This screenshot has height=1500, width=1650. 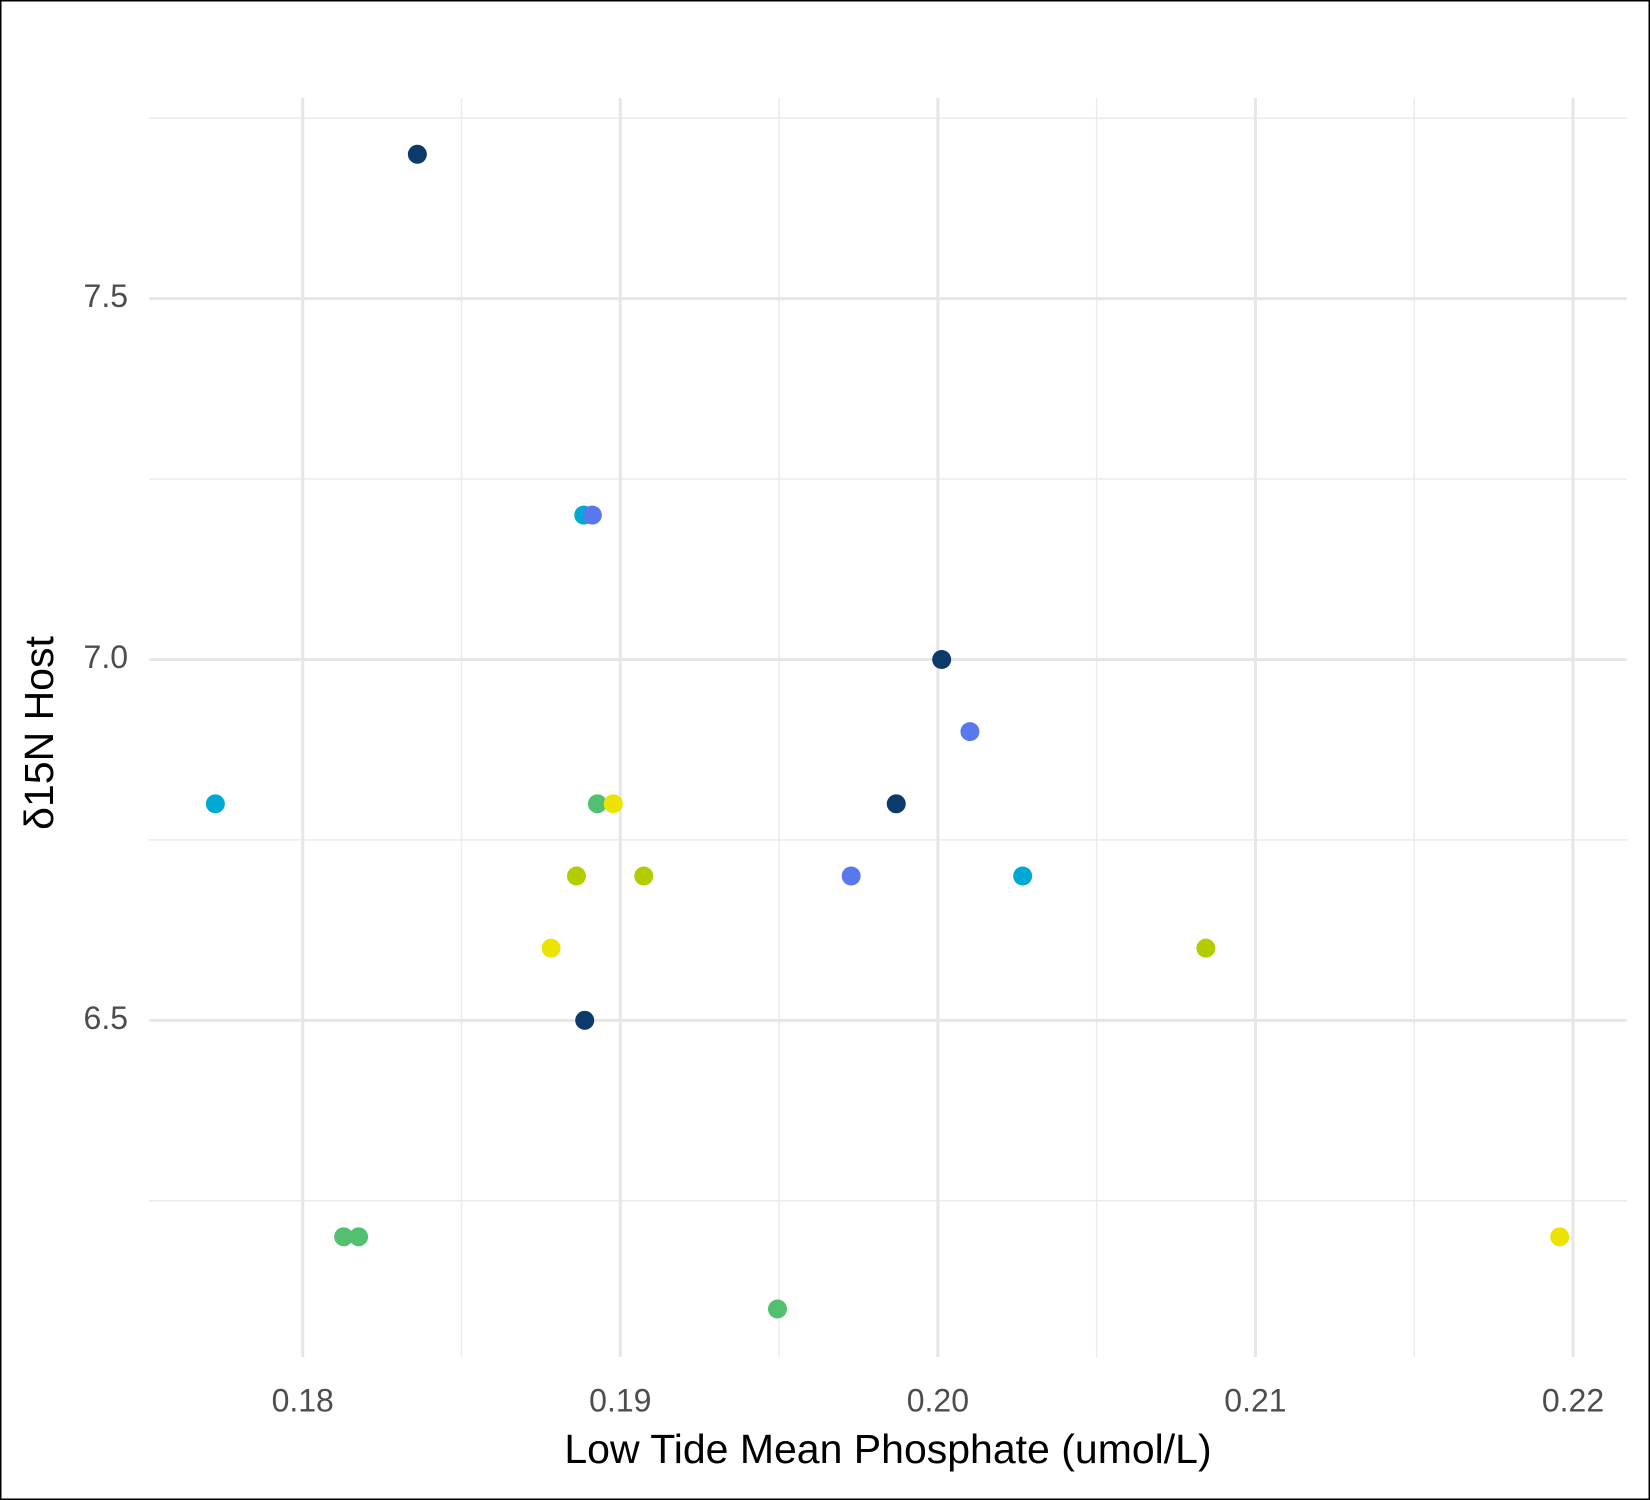 I want to click on x-tick-label: 0.18, so click(x=303, y=1400).